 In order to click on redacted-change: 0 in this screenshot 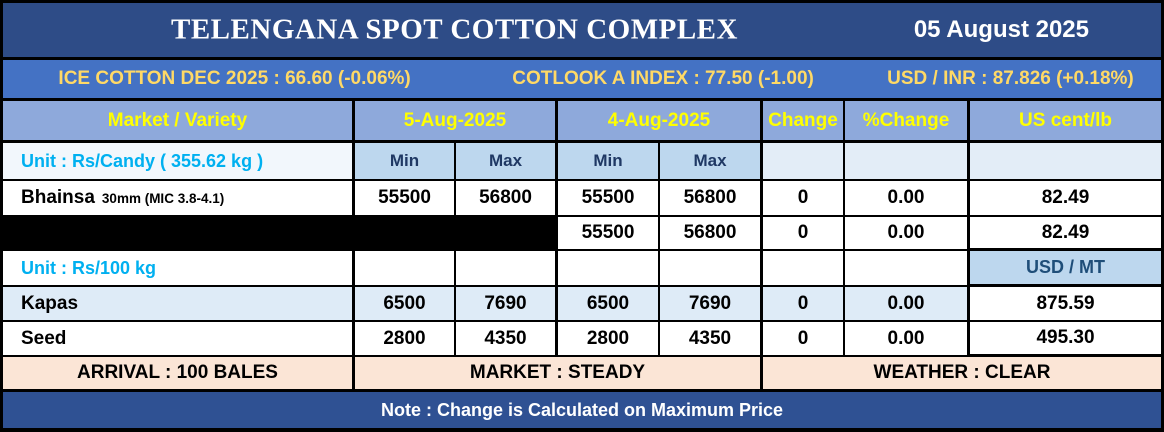, I will do `click(804, 234)`.